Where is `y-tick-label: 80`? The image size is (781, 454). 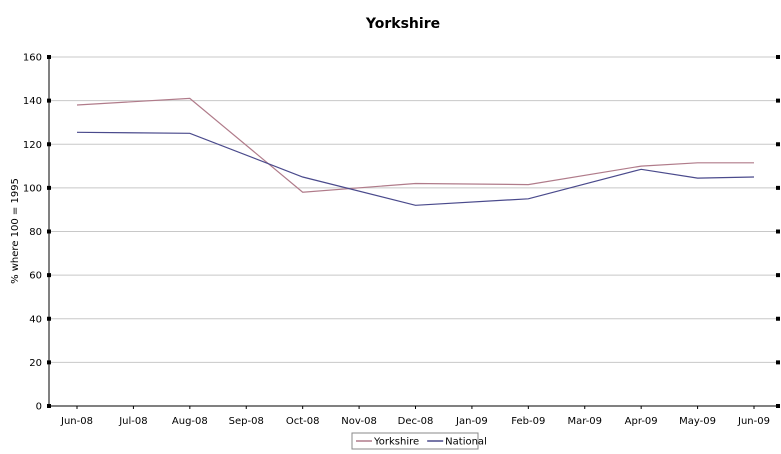
y-tick-label: 80 is located at coordinates (35, 232).